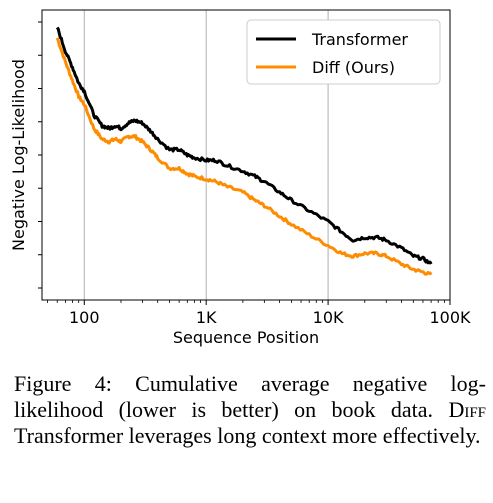  What do you see at coordinates (18, 155) in the screenshot?
I see `y-axis-label: Negative Log-Likelihood` at bounding box center [18, 155].